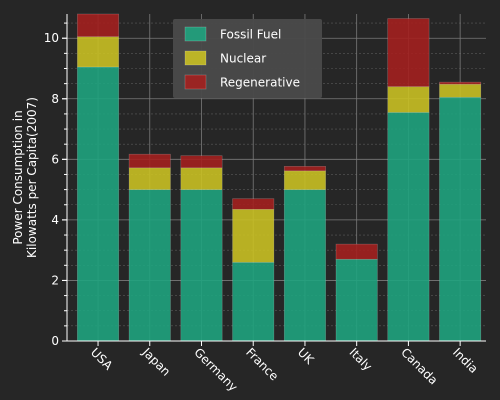 The image size is (500, 400). What do you see at coordinates (356, 251) in the screenshot?
I see `bar-regenerative-italy` at bounding box center [356, 251].